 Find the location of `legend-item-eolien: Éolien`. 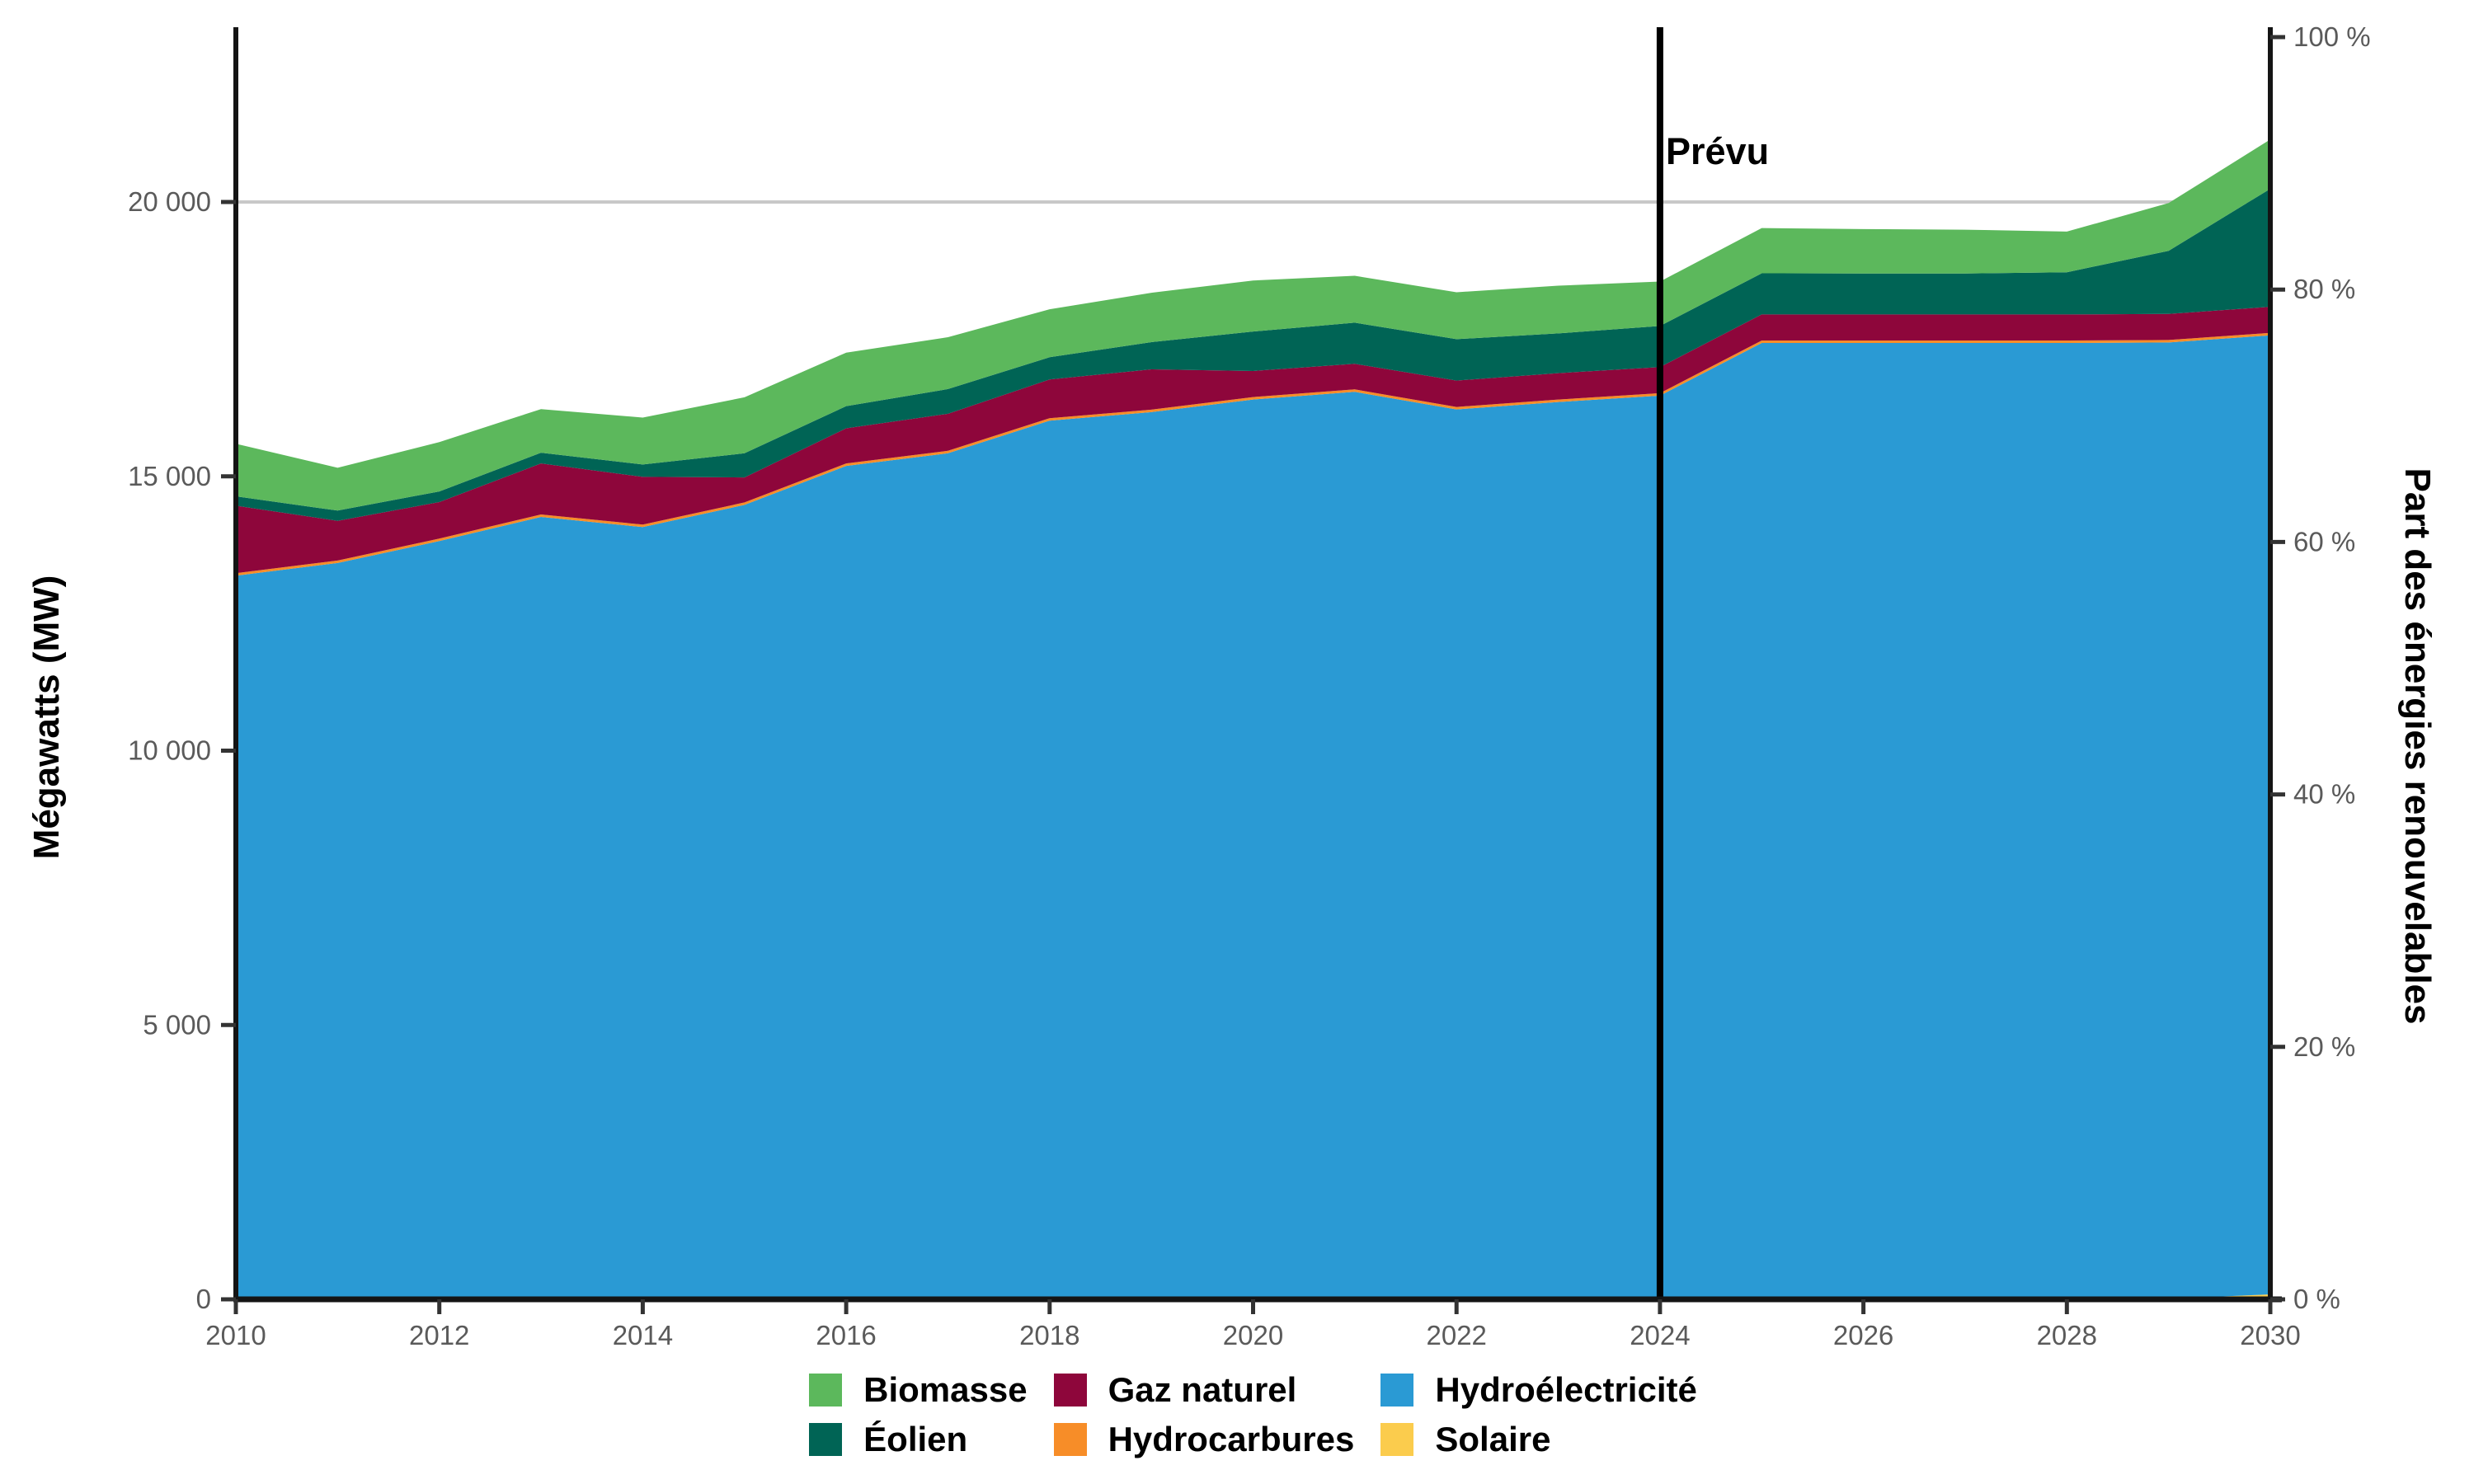

legend-item-eolien: Éolien is located at coordinates (918, 1439).